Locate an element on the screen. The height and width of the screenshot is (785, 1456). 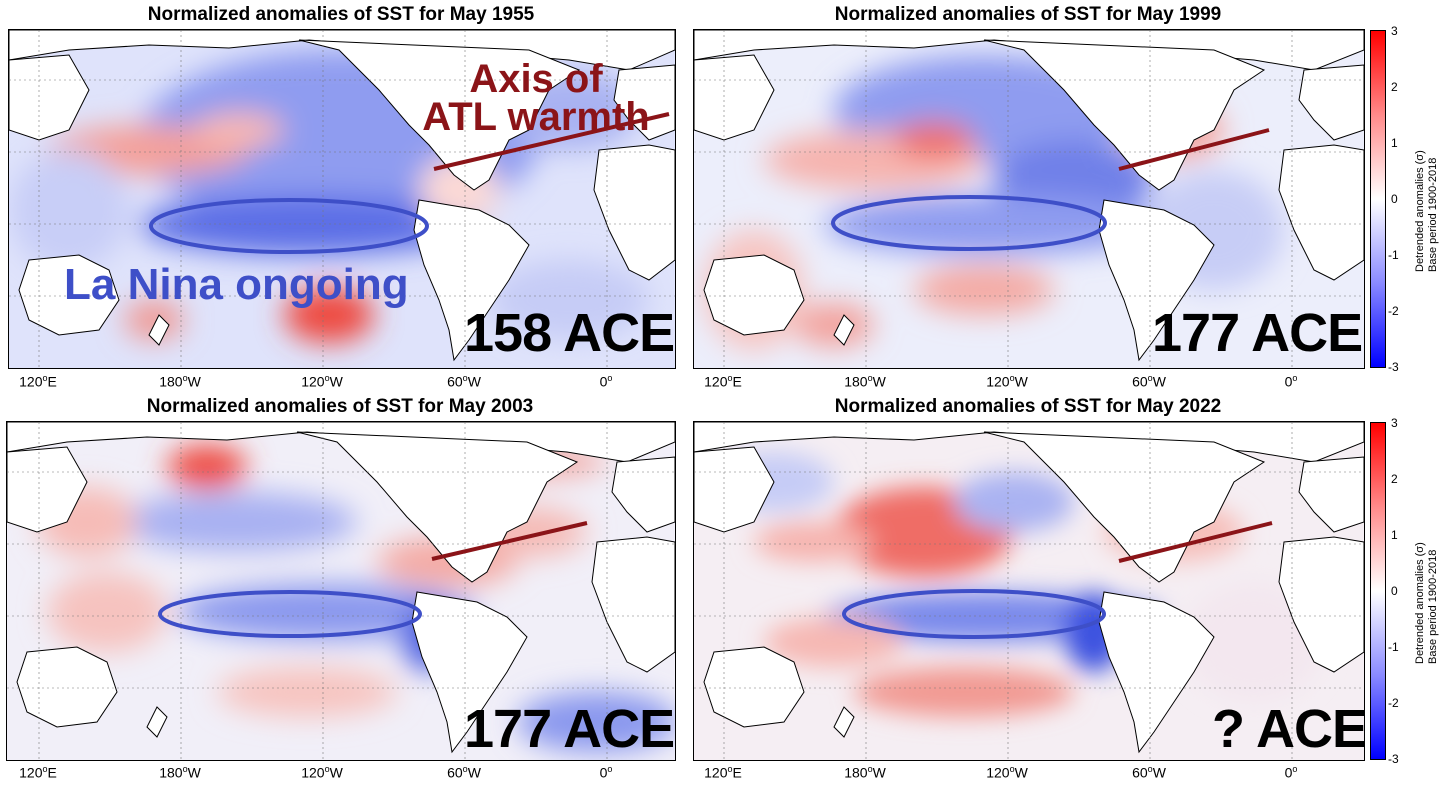
panel-title: Normalized anomalies of SST for May 1955 is located at coordinates (341, 14).